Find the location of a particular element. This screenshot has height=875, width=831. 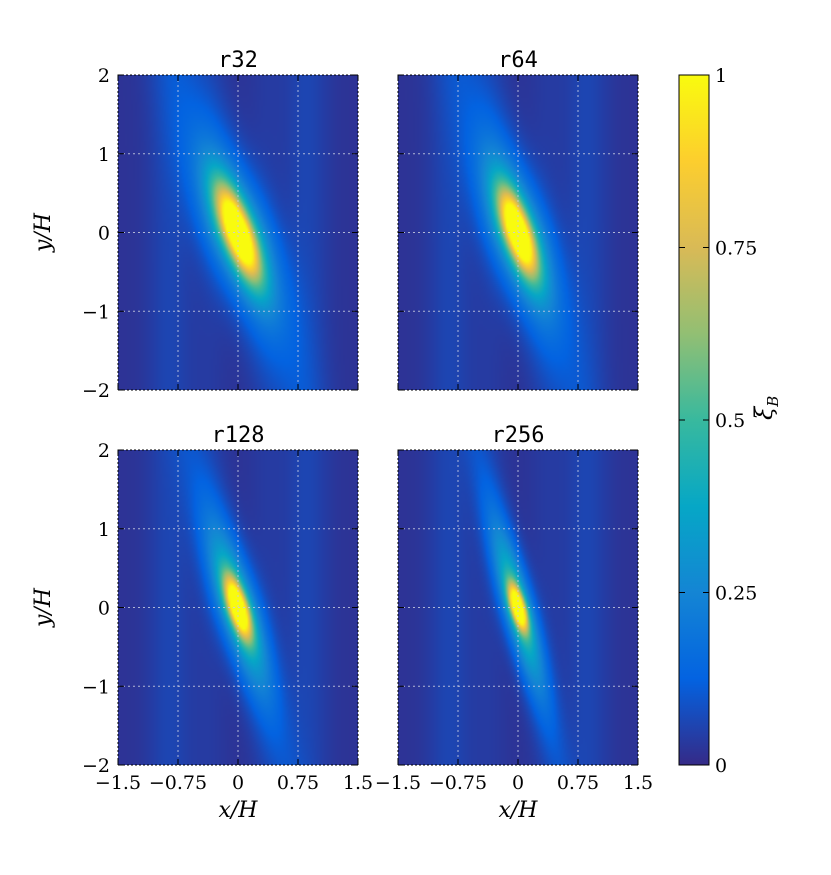

colorbar: 1 0.75 0.5 0.25 0 ξB is located at coordinates (730, 421).